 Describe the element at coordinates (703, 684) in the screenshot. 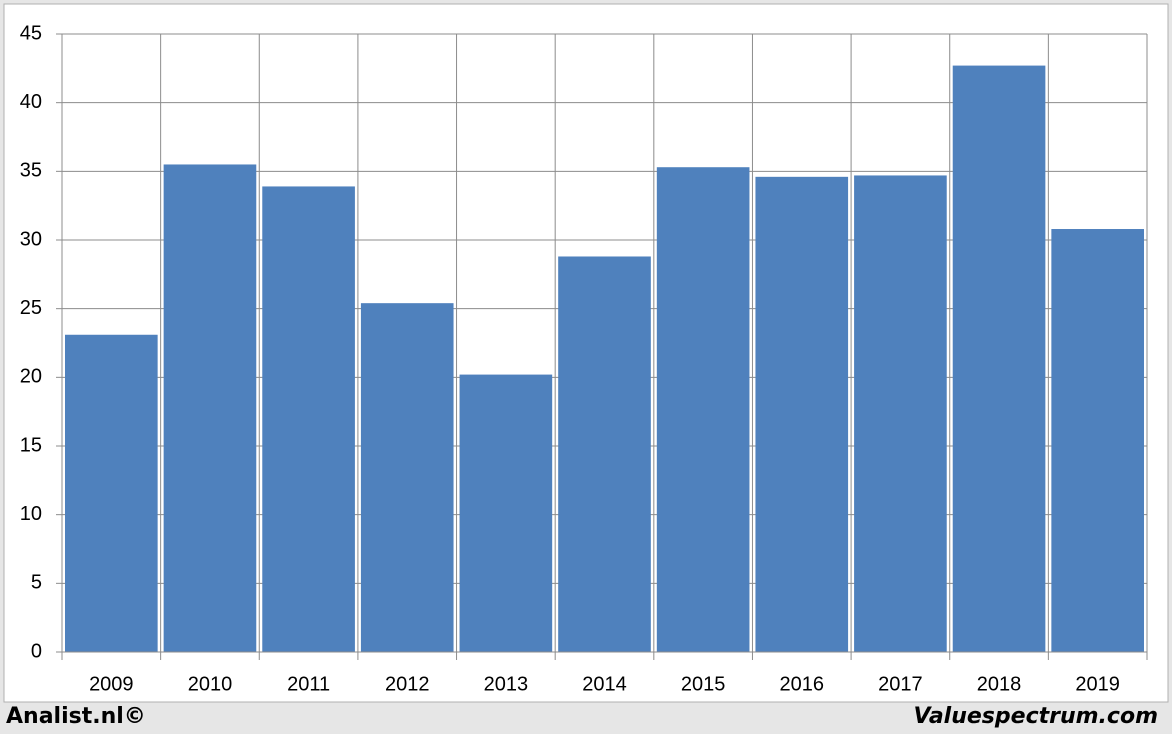

I see `x-tick-label: 2015` at that location.